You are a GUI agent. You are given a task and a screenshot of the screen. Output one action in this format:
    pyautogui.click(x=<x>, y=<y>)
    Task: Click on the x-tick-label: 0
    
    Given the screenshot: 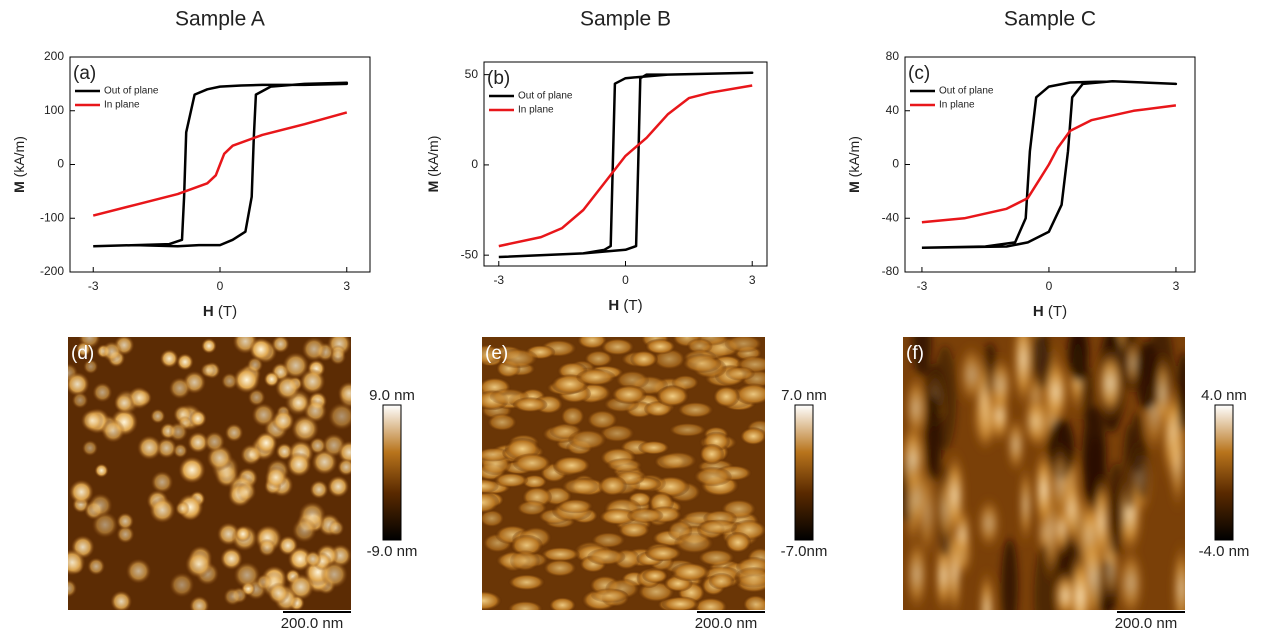 What is the action you would take?
    pyautogui.click(x=625, y=280)
    